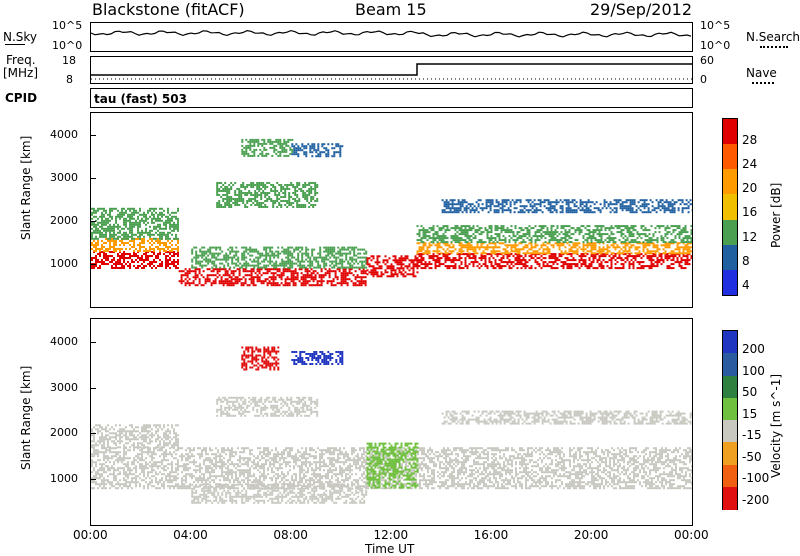  I want to click on power-yticks-tick-2: 3000, so click(64, 177).